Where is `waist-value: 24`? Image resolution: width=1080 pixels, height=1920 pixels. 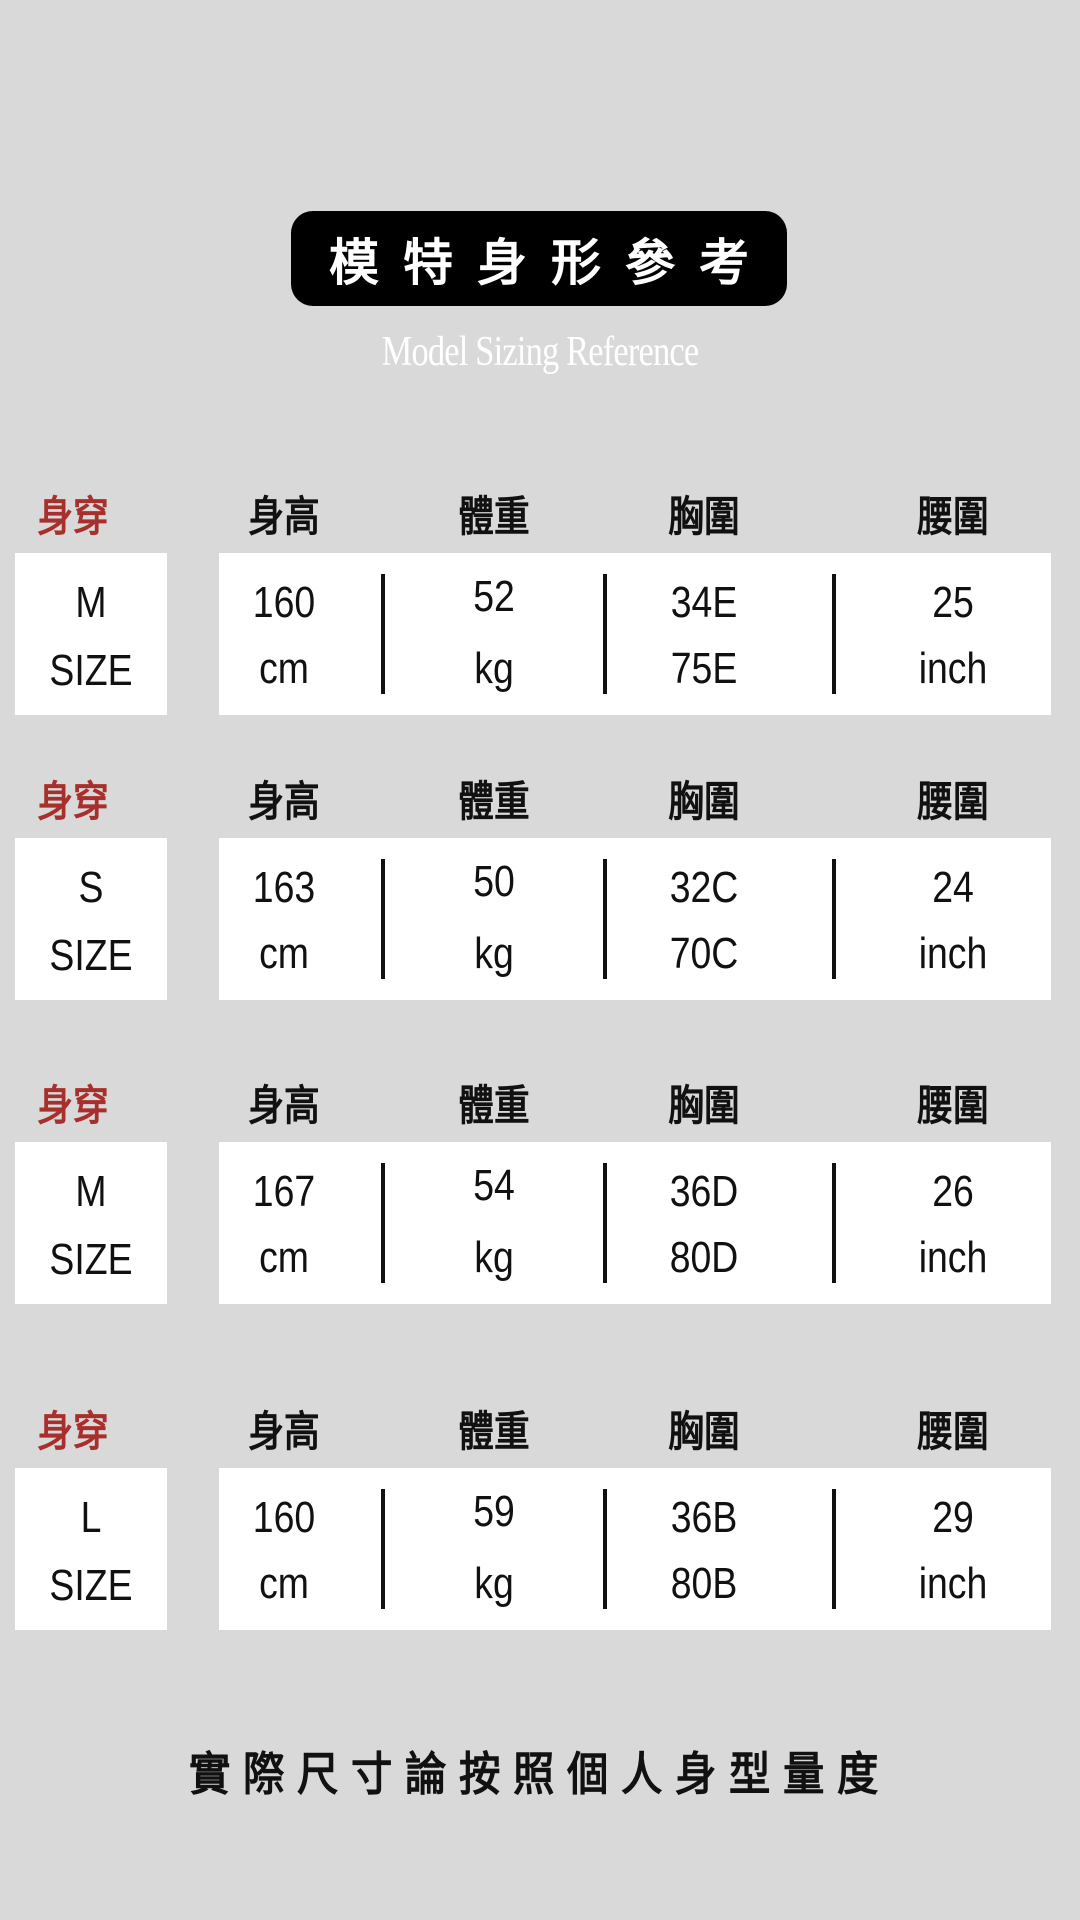
waist-value: 24 is located at coordinates (953, 887).